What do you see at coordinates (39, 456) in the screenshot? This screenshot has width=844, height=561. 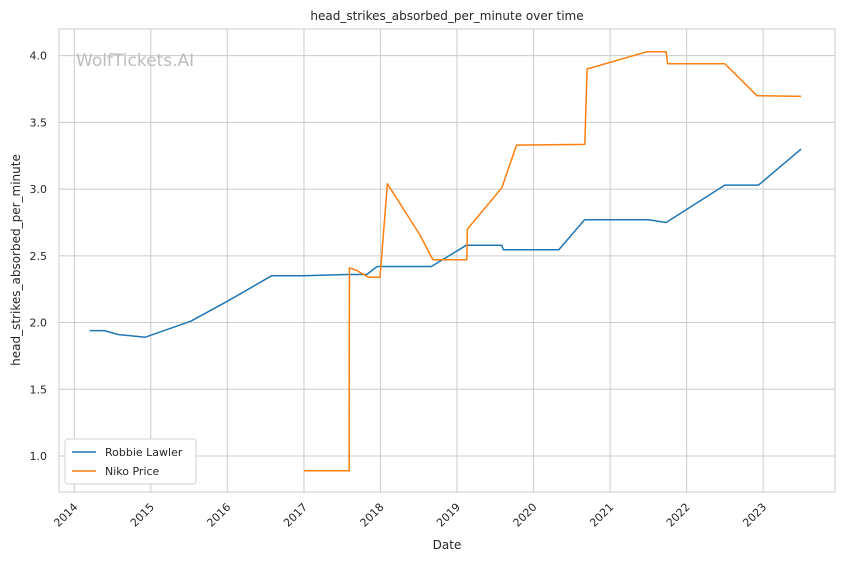 I see `y-tick-label: 1.0` at bounding box center [39, 456].